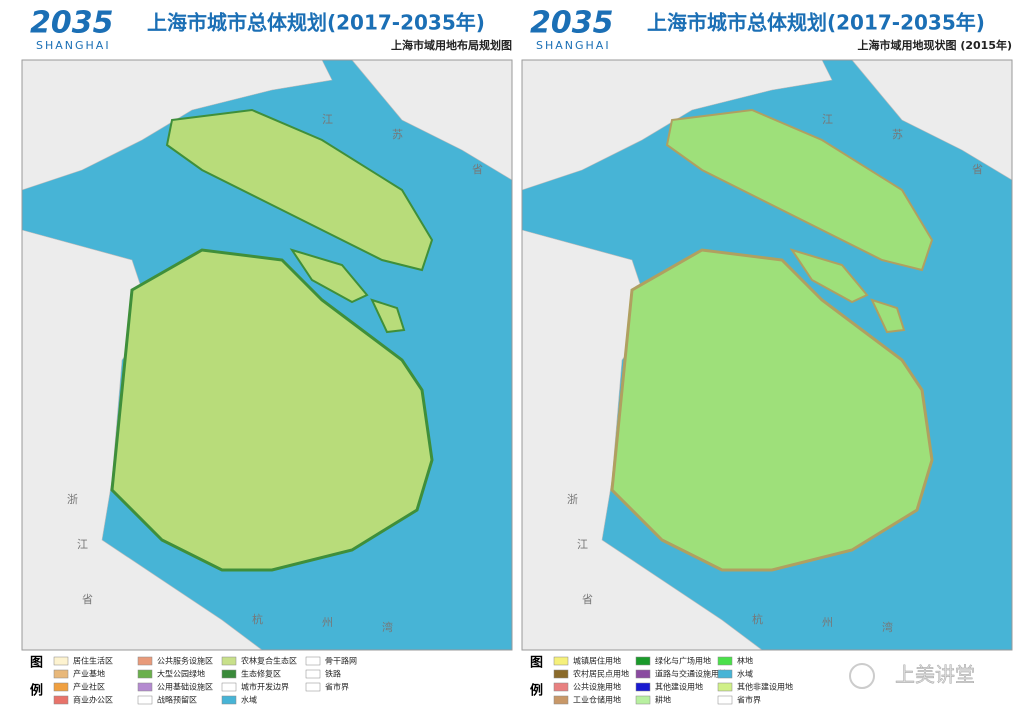  What do you see at coordinates (597, 700) in the screenshot?
I see `legend-label: 工业仓储用地` at bounding box center [597, 700].